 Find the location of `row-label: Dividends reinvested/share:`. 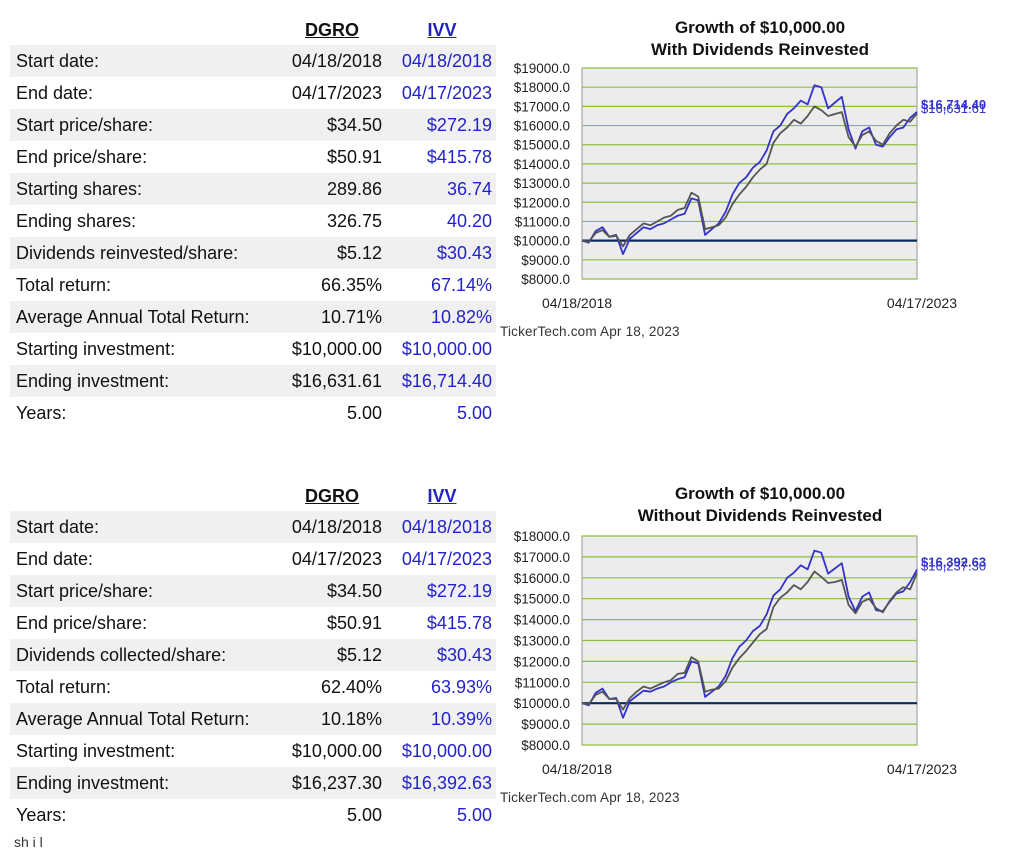

row-label: Dividends reinvested/share: is located at coordinates (143, 253).